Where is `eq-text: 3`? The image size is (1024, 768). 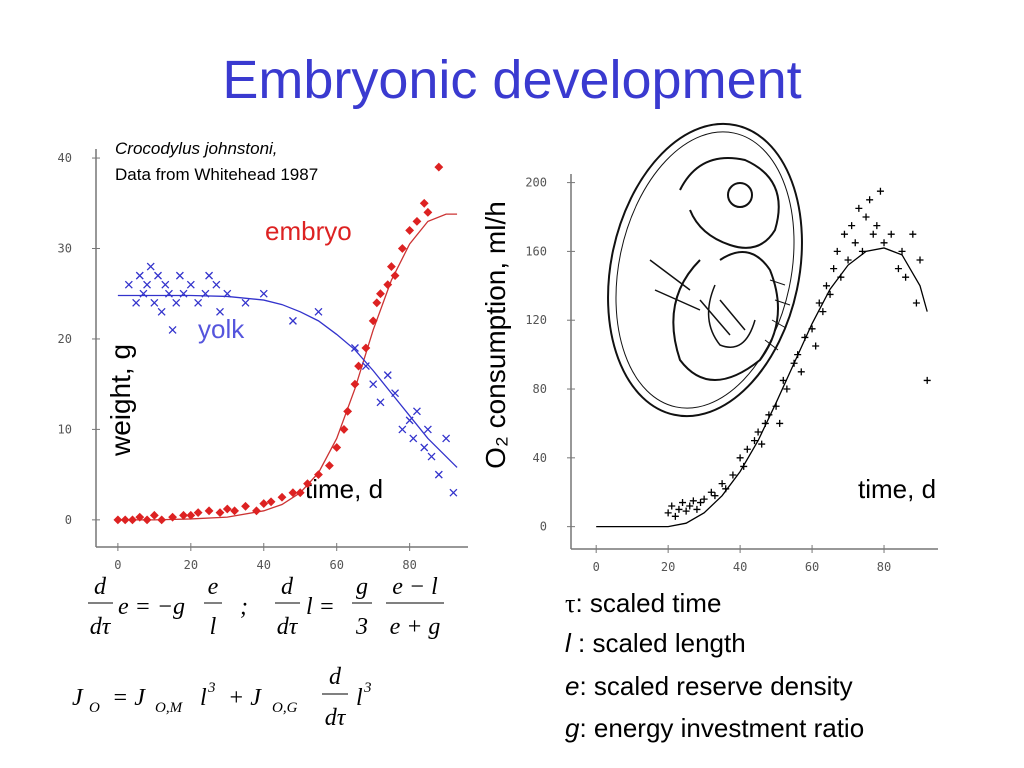
eq-text: 3 is located at coordinates (367, 688).